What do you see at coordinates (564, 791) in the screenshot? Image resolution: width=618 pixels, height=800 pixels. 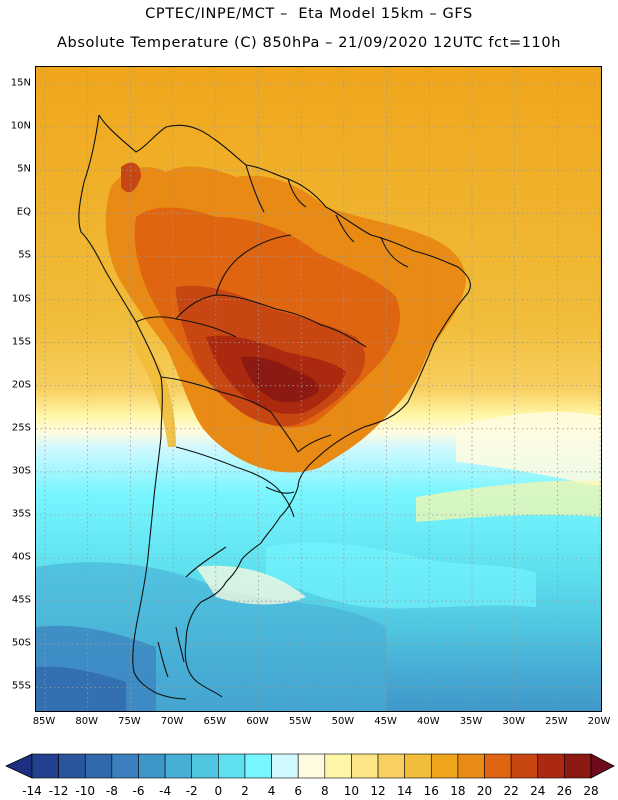 I see `colorbar-tick-label: 26` at bounding box center [564, 791].